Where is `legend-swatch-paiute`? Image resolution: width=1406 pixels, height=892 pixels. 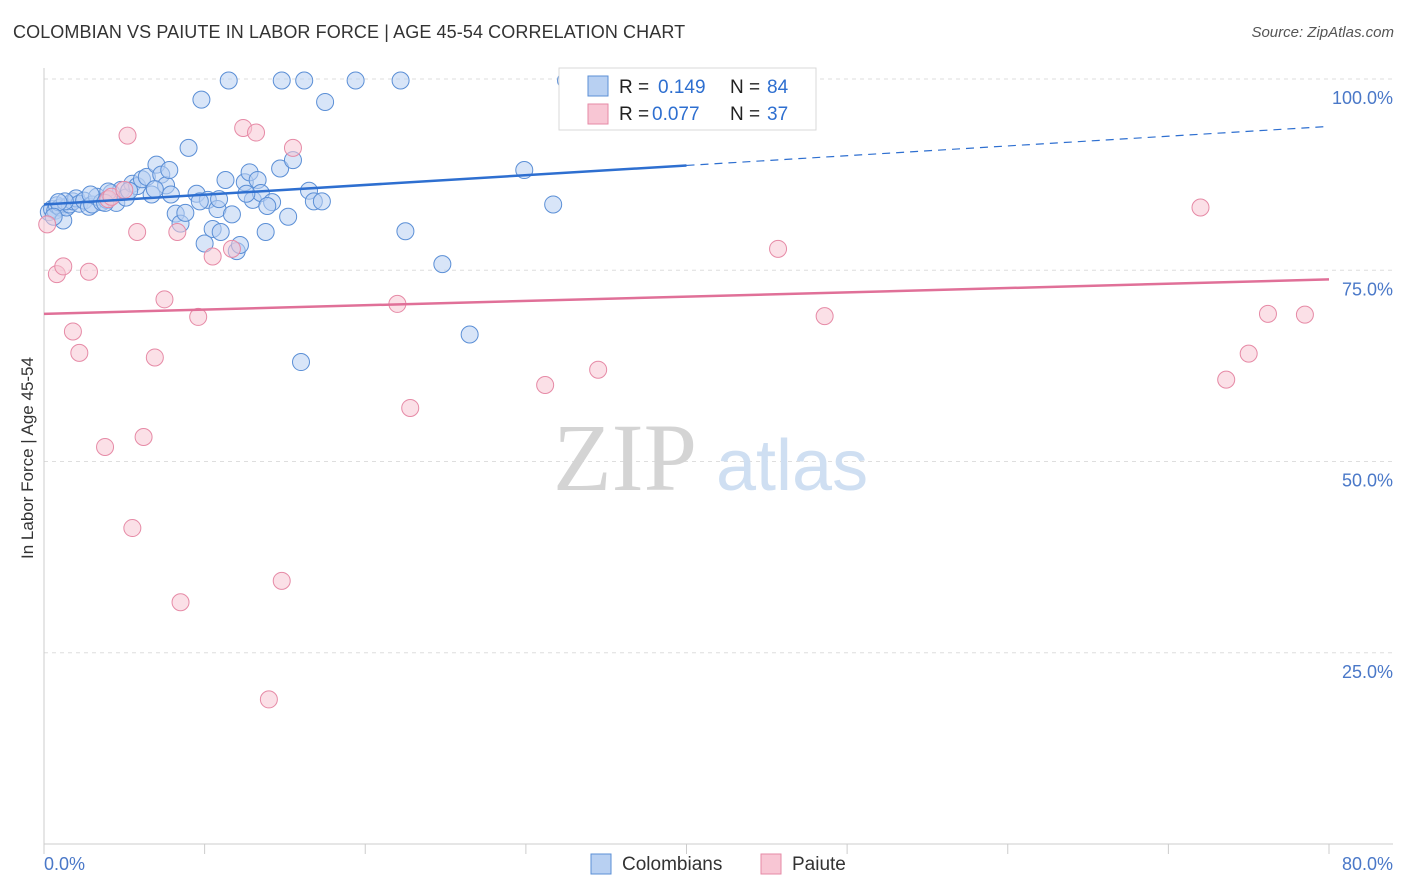 legend-swatch-paiute is located at coordinates (598, 114).